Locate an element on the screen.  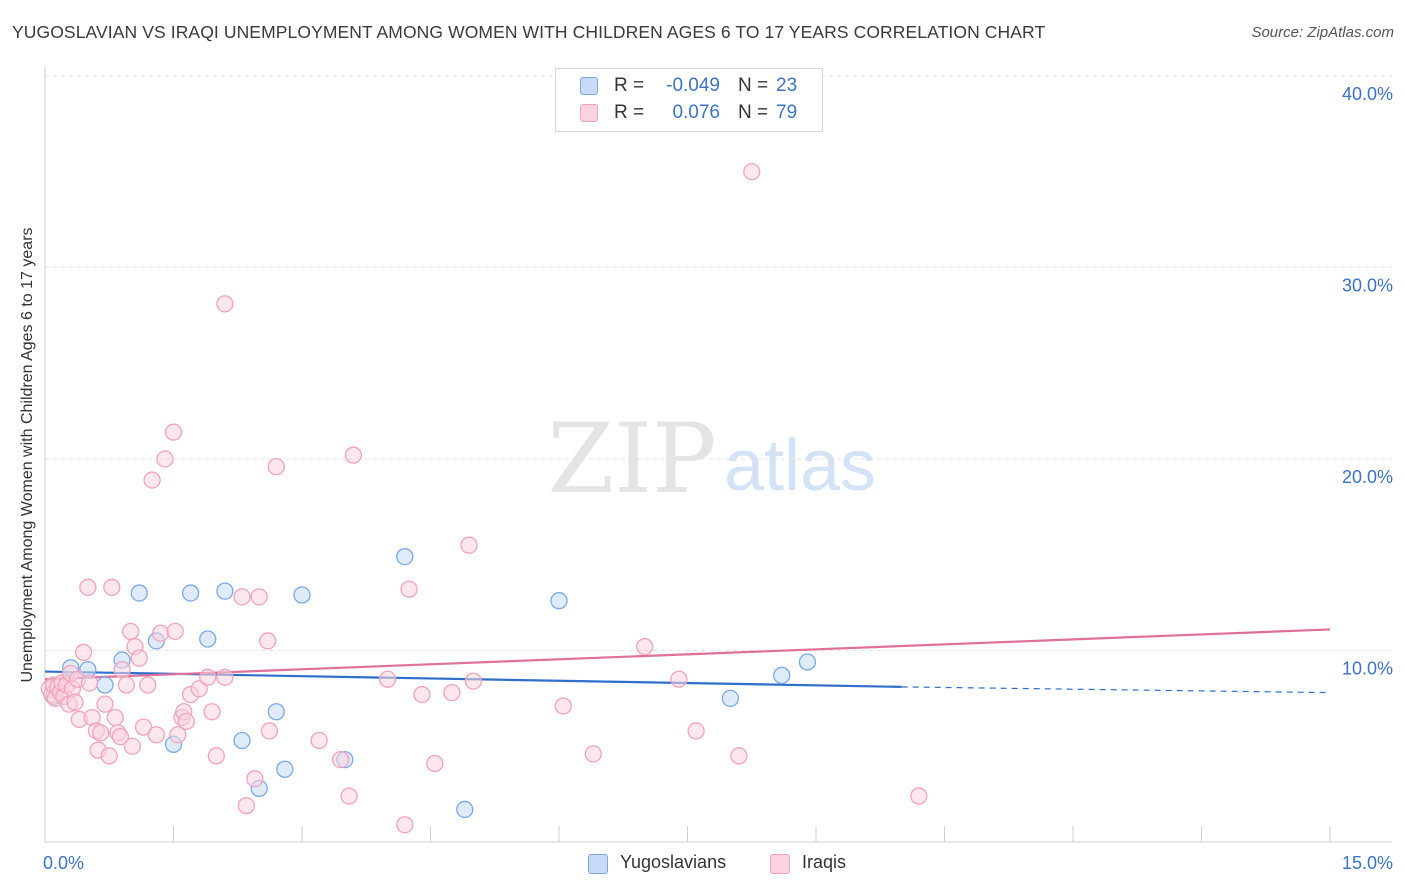
x-tick-label: 0.0% is located at coordinates (63, 863).